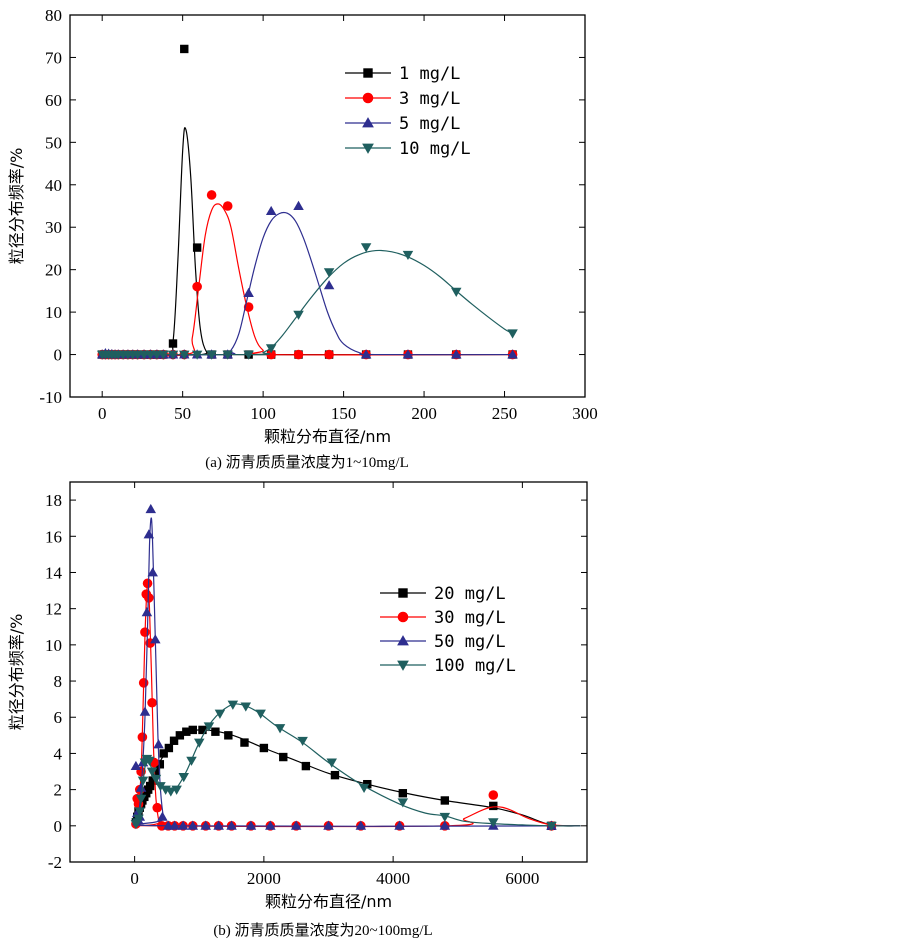  Describe the element at coordinates (53, 227) in the screenshot. I see `y-tick-label: 30` at that location.